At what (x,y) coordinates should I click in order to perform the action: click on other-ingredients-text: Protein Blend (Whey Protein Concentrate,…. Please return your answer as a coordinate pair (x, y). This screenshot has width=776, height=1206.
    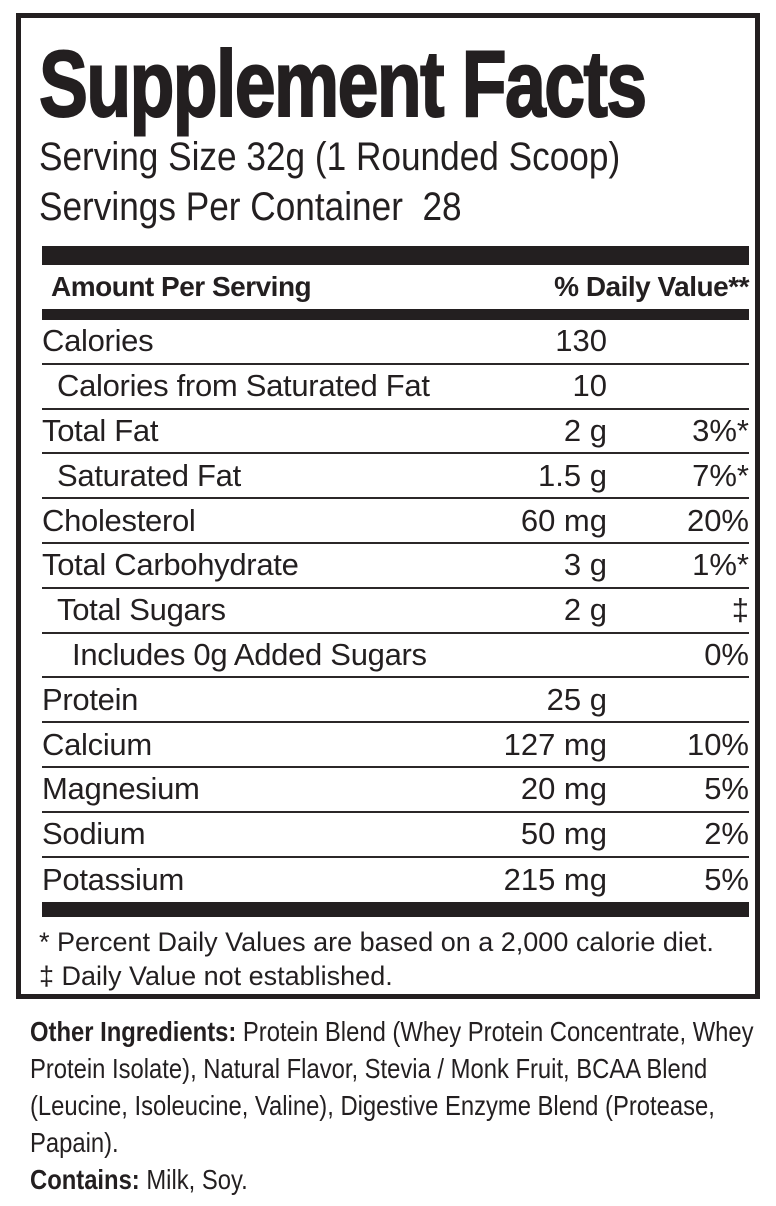
    Looking at the image, I should click on (392, 1087).